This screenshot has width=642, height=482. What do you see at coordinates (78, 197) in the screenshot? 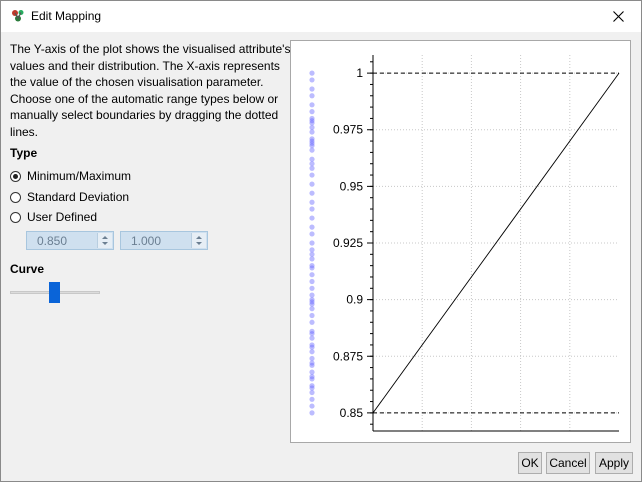
I see `radio-label: Standard Deviation` at bounding box center [78, 197].